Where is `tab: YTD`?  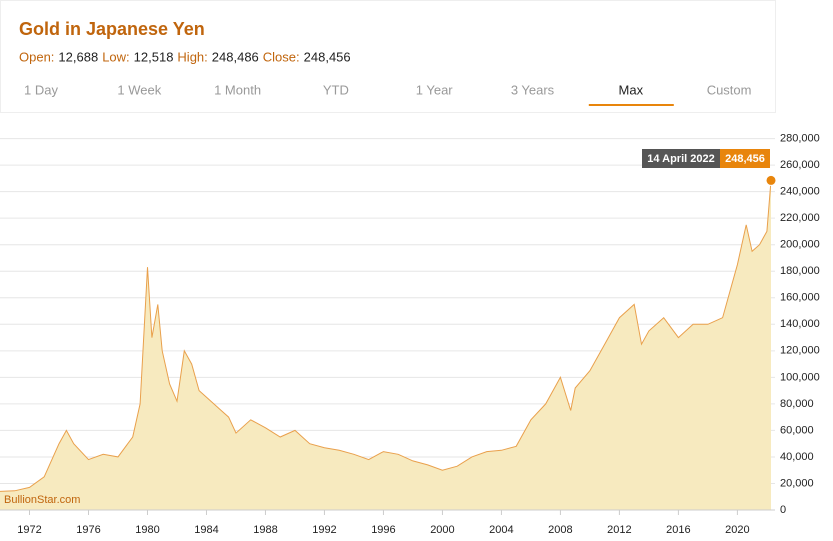 tab: YTD is located at coordinates (336, 89).